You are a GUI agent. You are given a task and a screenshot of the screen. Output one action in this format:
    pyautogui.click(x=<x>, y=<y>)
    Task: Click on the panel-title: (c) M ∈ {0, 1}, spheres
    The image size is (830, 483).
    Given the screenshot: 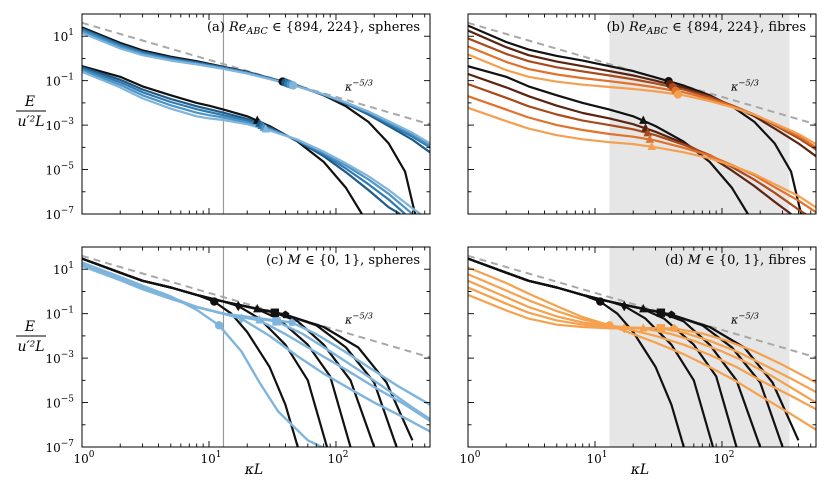 What is the action you would take?
    pyautogui.click(x=343, y=260)
    